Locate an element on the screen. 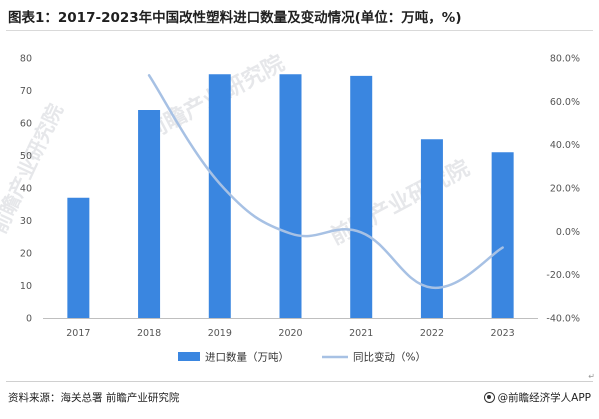 The image size is (599, 419). y-right-tick-label: -20.0% is located at coordinates (563, 275).